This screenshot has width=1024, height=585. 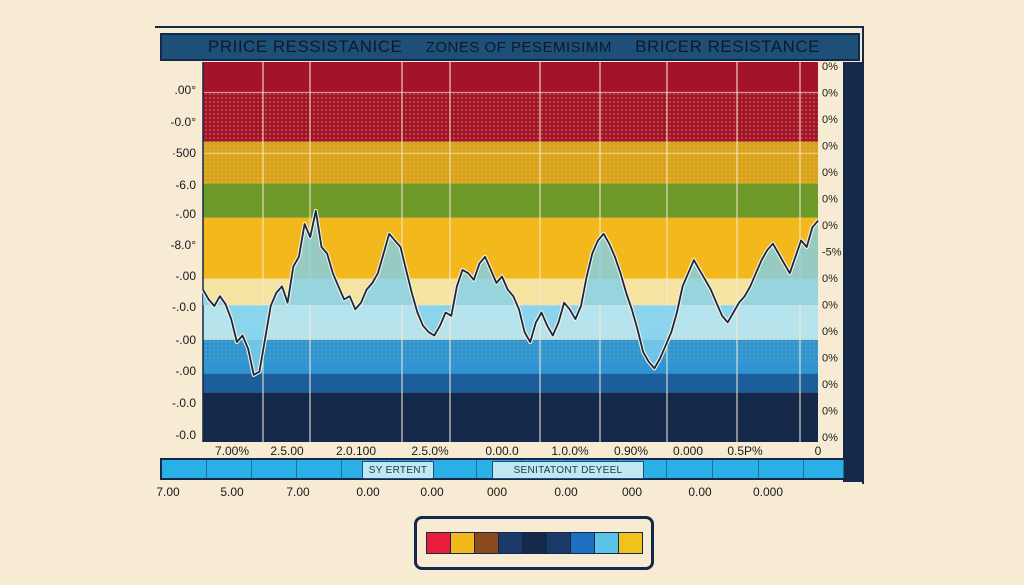 What do you see at coordinates (727, 46) in the screenshot?
I see `header-right-title: BRICER RESISTANCE` at bounding box center [727, 46].